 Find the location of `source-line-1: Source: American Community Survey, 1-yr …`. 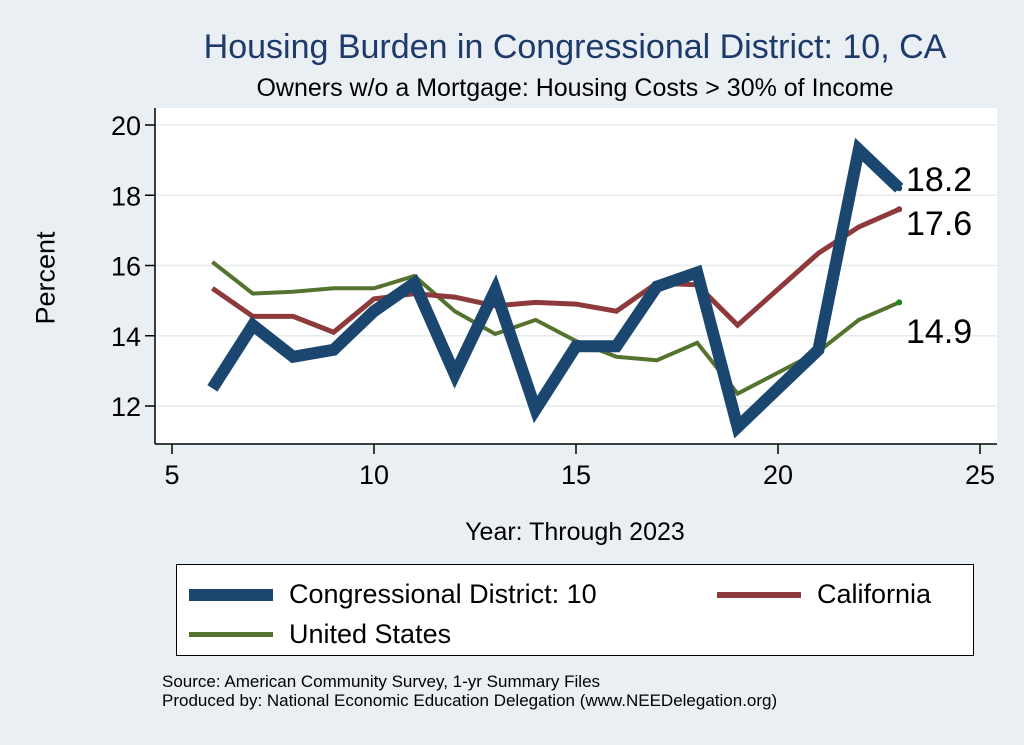

source-line-1: Source: American Community Survey, 1-yr … is located at coordinates (381, 681).